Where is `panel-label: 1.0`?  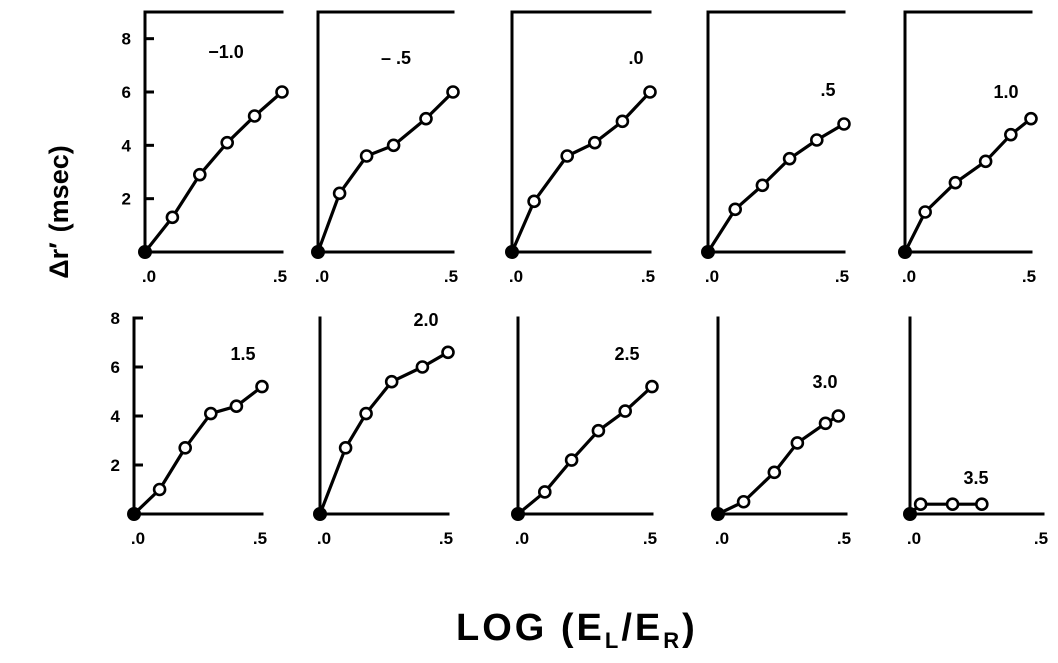
panel-label: 1.0 is located at coordinates (1005, 92).